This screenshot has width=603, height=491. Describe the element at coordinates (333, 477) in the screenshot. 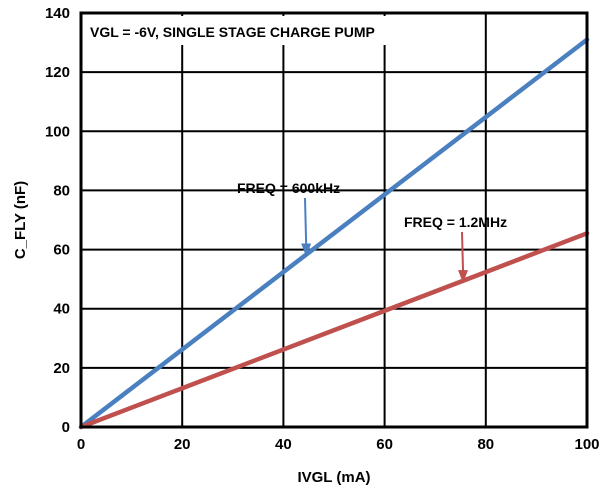

I see `x-axis-label: IVGL (mA)` at that location.